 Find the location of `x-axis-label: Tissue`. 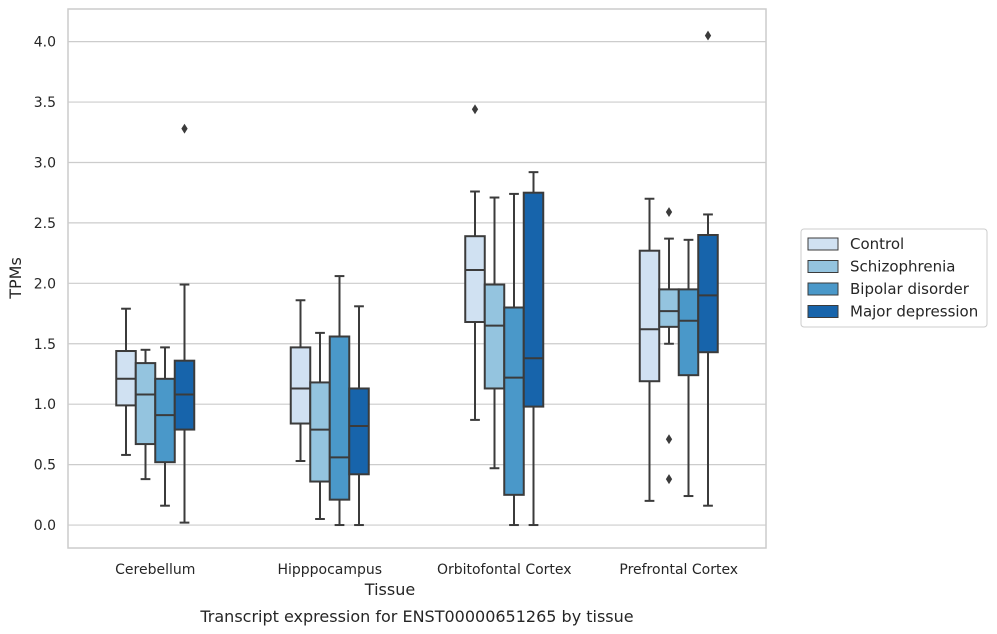

x-axis-label: Tissue is located at coordinates (389, 589).